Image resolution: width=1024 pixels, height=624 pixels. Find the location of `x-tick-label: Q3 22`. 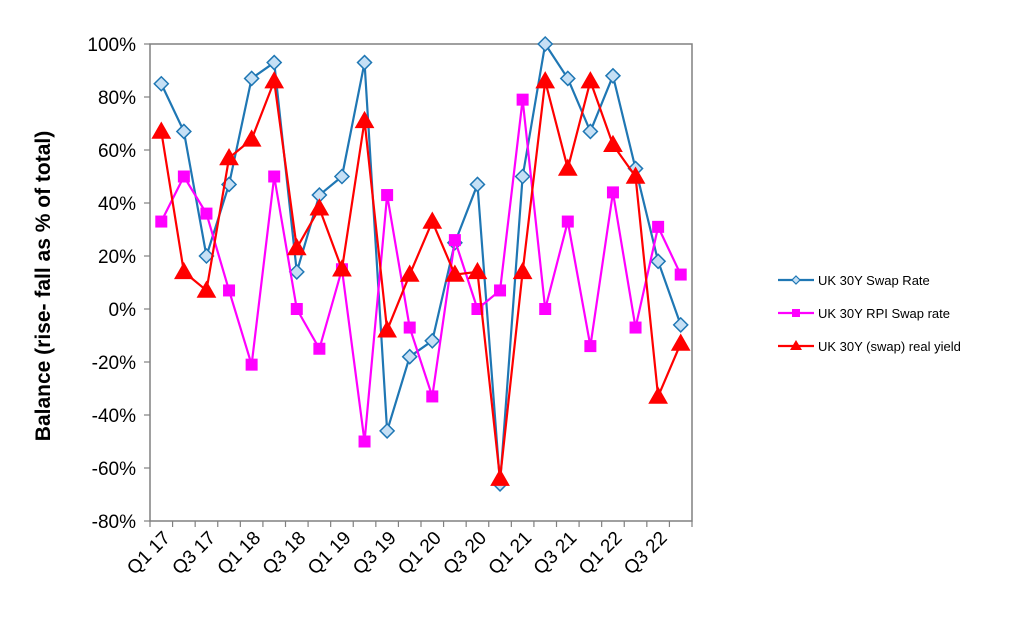

x-tick-label: Q3 22 is located at coordinates (645, 553).